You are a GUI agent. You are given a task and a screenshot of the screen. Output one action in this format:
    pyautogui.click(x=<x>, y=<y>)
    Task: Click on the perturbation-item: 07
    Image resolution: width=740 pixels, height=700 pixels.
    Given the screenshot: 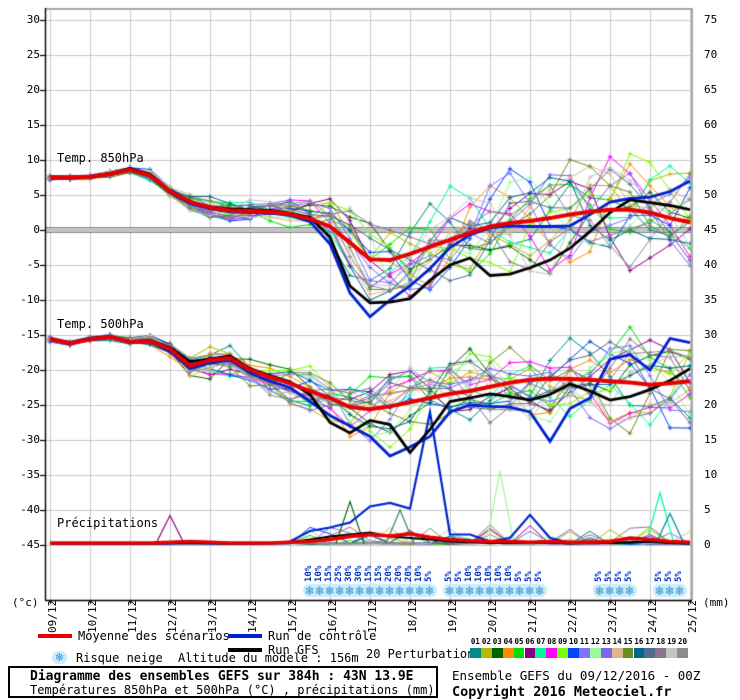 What is the action you would take?
    pyautogui.click(x=541, y=647)
    